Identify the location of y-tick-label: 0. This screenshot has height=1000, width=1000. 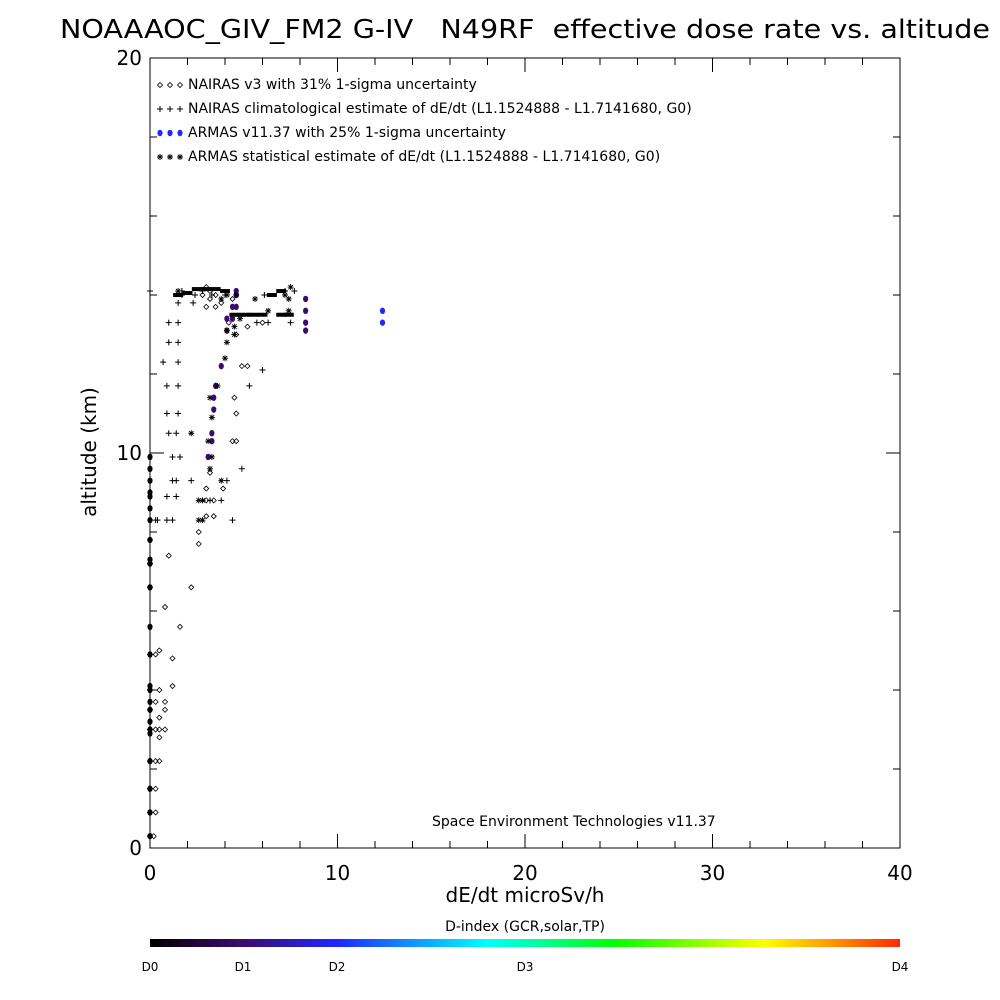
(135, 848).